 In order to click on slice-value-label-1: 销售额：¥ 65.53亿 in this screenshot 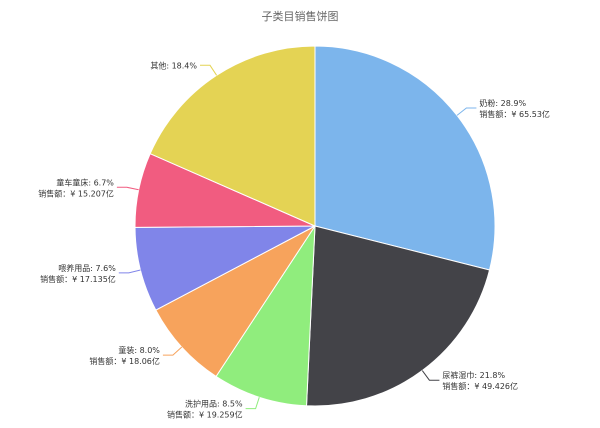, I will do `click(514, 114)`.